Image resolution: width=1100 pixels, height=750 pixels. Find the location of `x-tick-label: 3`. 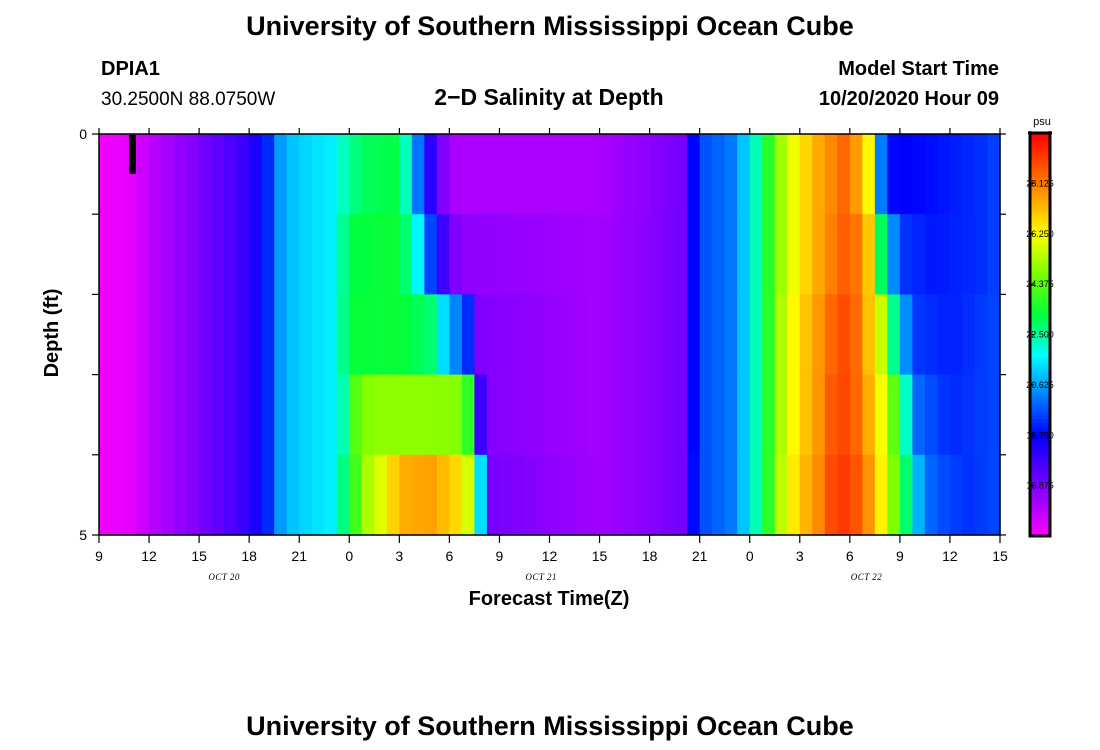

x-tick-label: 3 is located at coordinates (800, 556).